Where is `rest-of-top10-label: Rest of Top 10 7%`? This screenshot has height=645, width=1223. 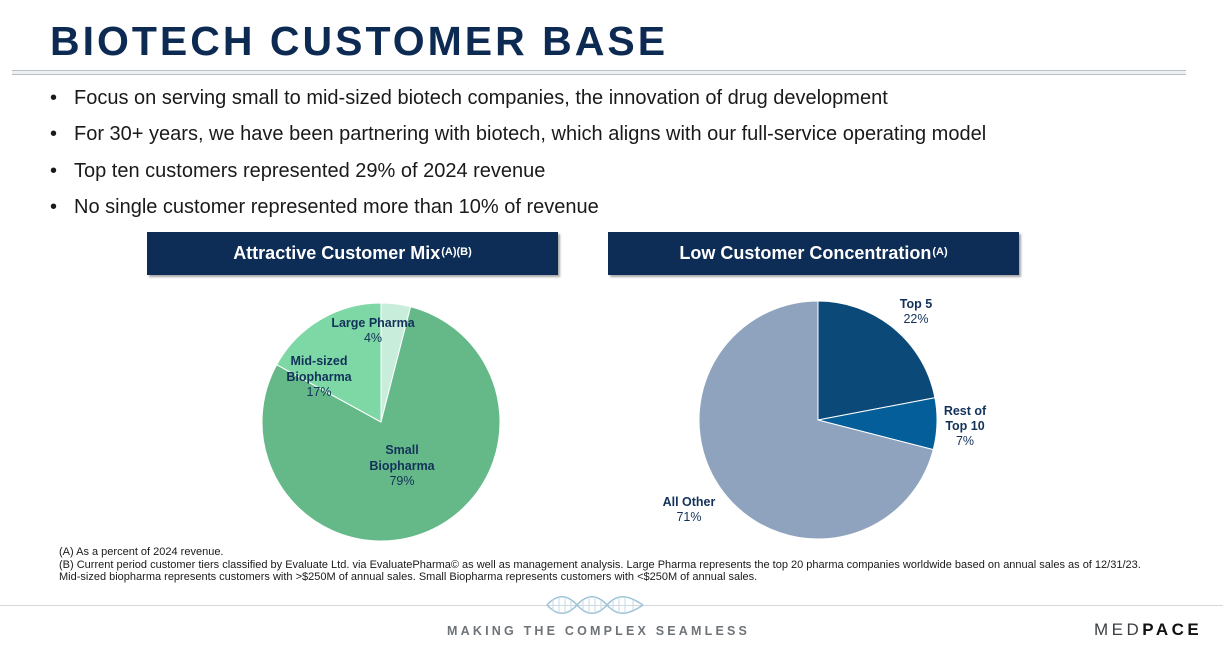 rest-of-top10-label: Rest of Top 10 7% is located at coordinates (965, 426).